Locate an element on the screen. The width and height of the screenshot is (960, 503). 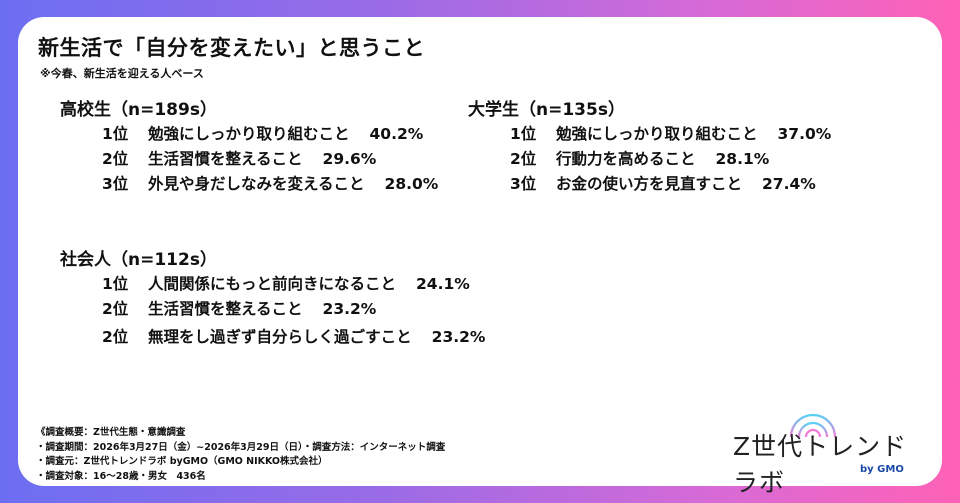
list-item: 2位 生活習慣を整えること 29.6% is located at coordinates (270, 159).